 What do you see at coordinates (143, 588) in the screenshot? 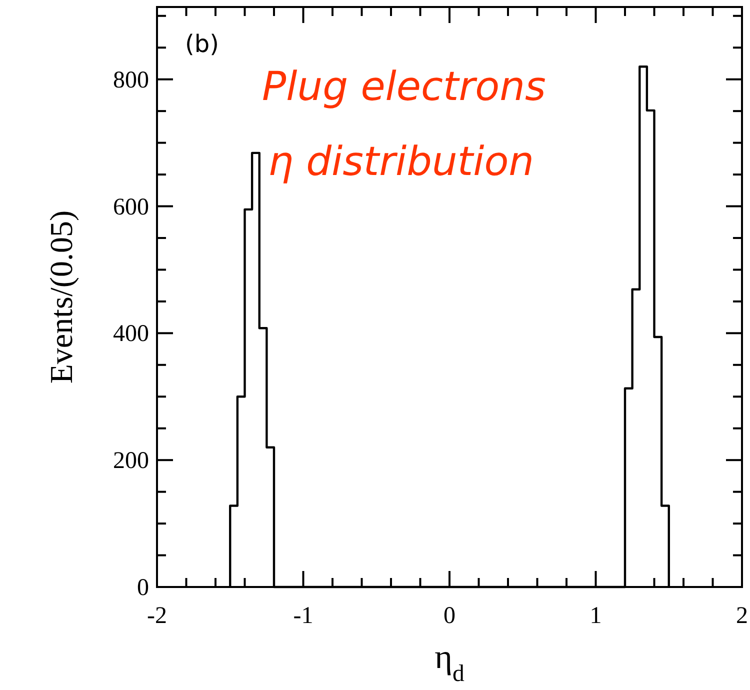
I see `y-tick-label: 0` at bounding box center [143, 588].